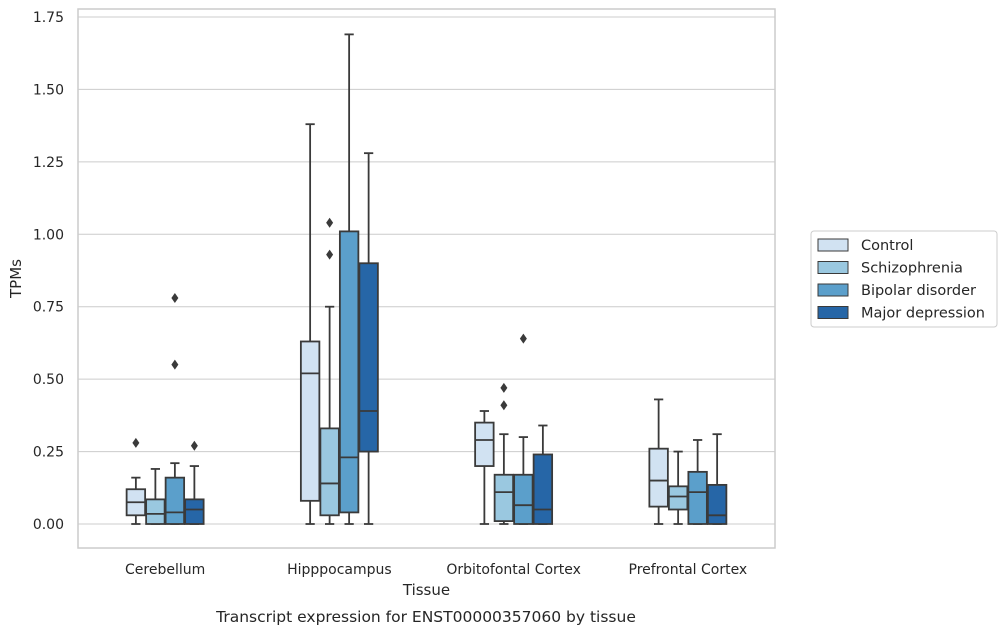 The image size is (1007, 634). I want to click on y-tick-label: 0.50, so click(48, 380).